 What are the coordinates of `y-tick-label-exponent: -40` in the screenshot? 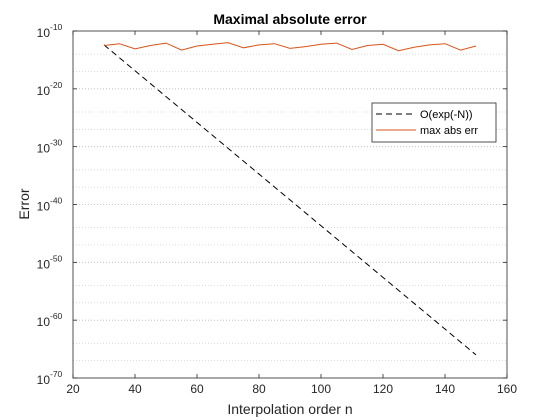 It's located at (56, 201).